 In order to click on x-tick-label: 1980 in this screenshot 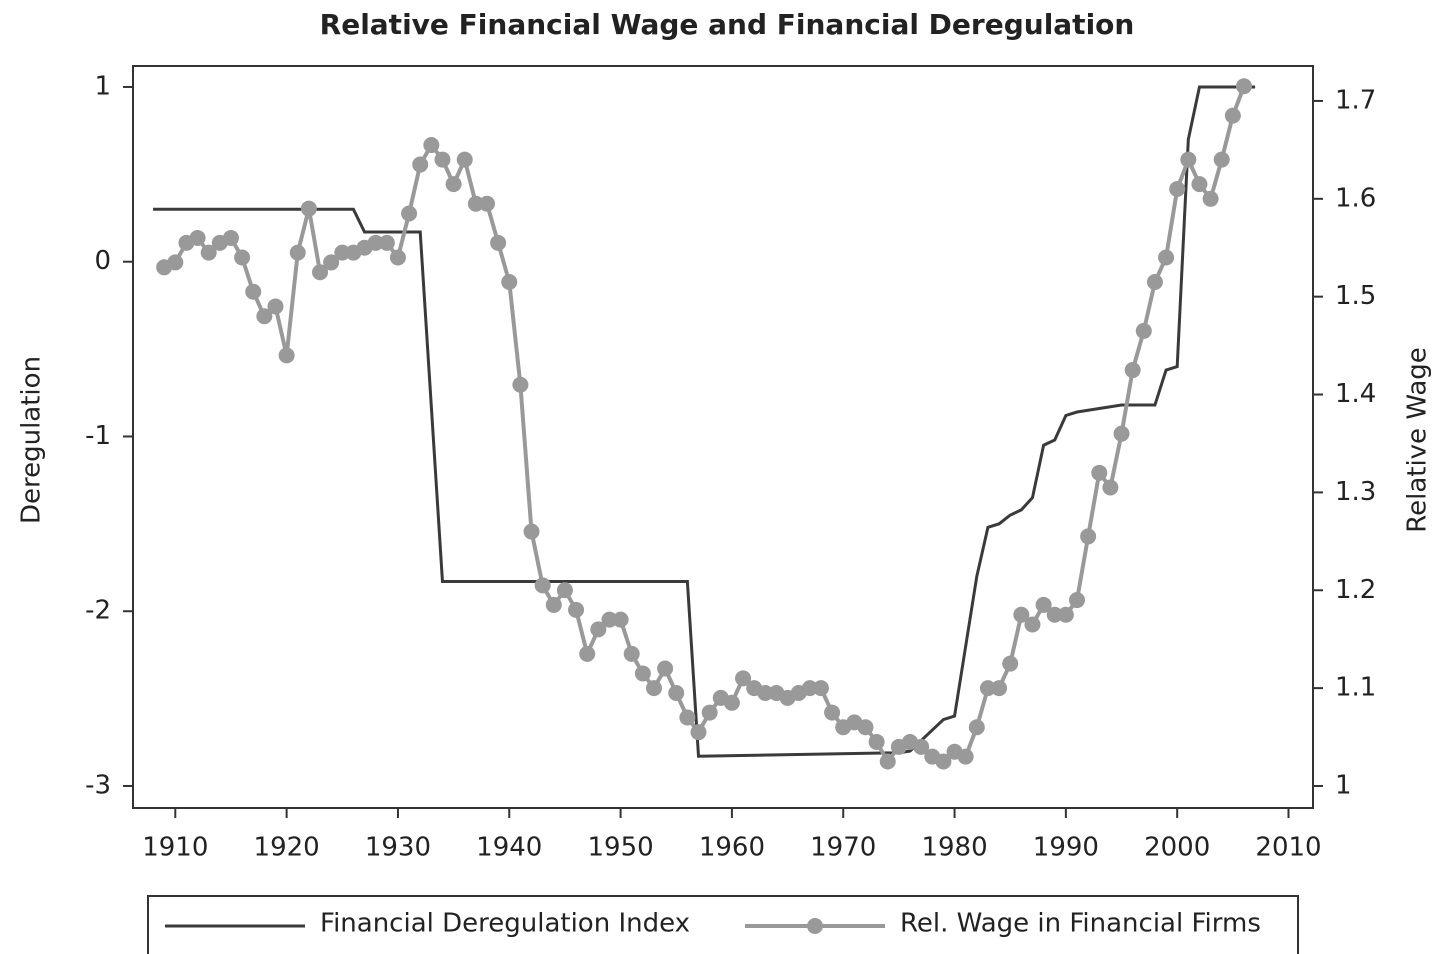, I will do `click(954, 848)`.